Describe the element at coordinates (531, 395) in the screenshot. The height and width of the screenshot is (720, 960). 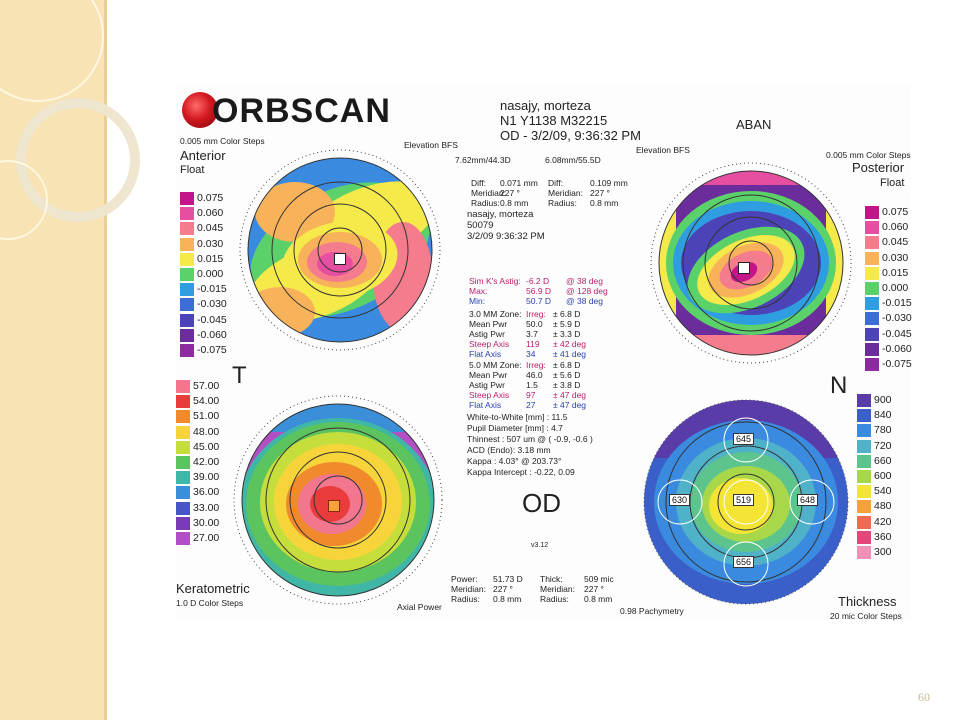
I see `zone5-steep: 97` at that location.